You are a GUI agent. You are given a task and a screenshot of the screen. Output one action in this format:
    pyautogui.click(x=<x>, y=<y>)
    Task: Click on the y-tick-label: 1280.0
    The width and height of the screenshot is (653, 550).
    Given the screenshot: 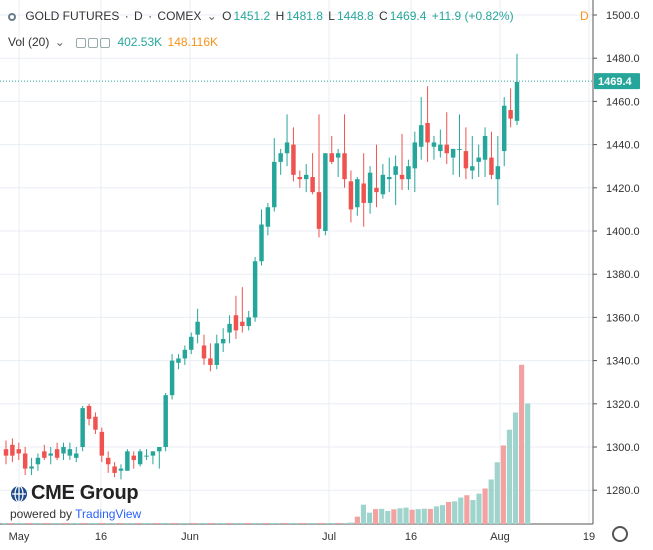 What is the action you would take?
    pyautogui.click(x=623, y=491)
    